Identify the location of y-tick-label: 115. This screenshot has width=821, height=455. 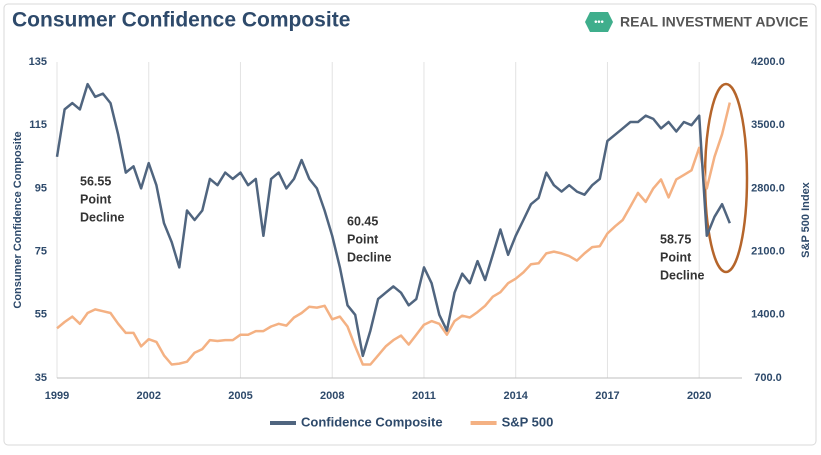
(38, 125).